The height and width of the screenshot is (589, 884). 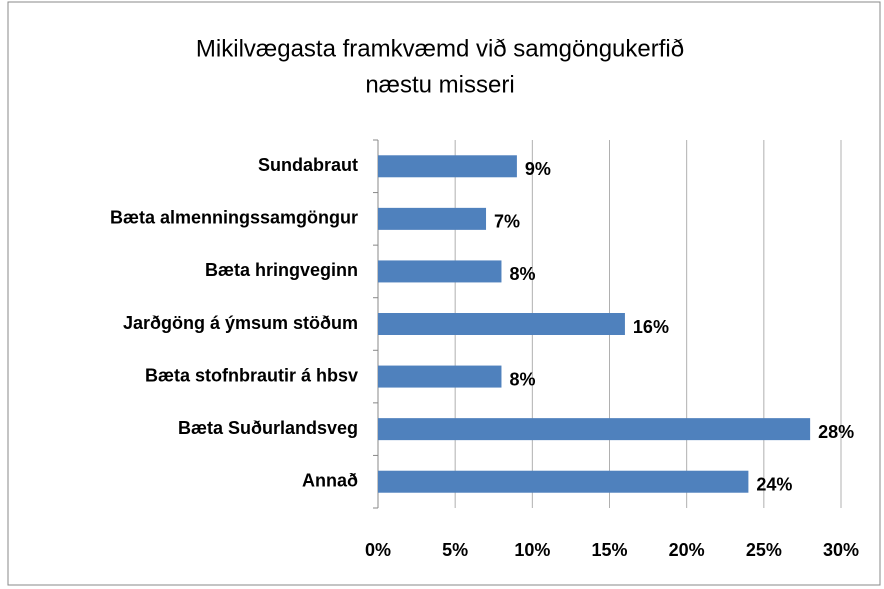 What do you see at coordinates (330, 480) in the screenshot?
I see `y-tick-label: Annað` at bounding box center [330, 480].